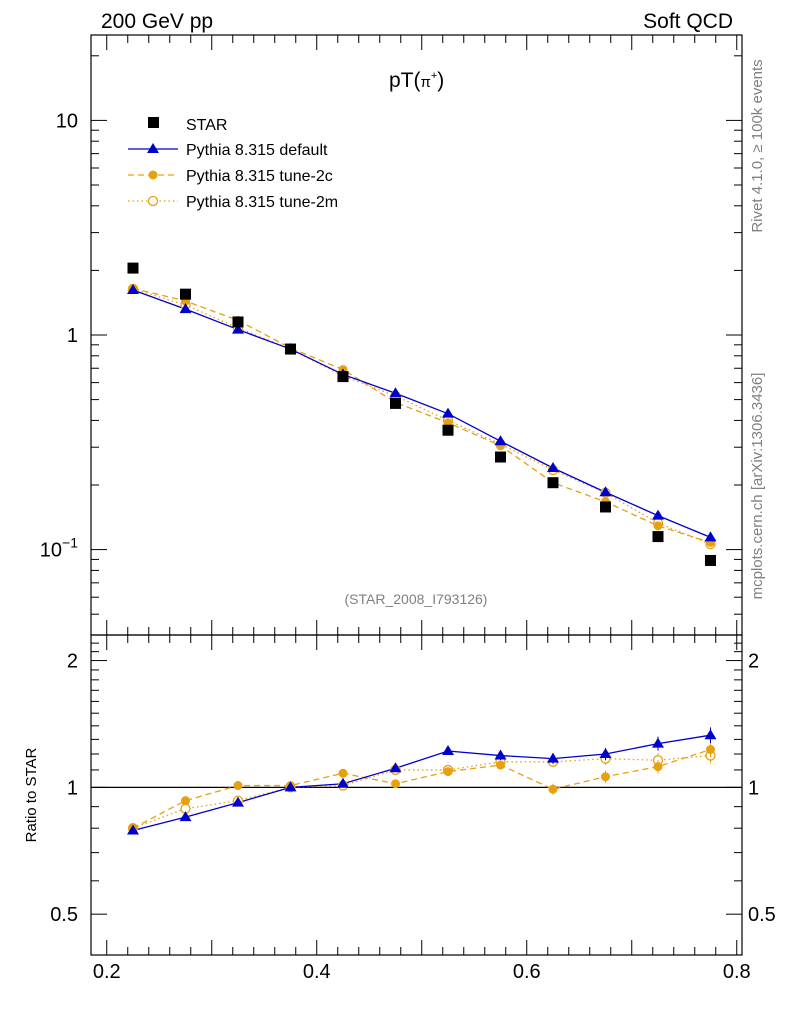 The width and height of the screenshot is (786, 1024). I want to click on legend-label-default: Pythia 8.315 default, so click(257, 150).